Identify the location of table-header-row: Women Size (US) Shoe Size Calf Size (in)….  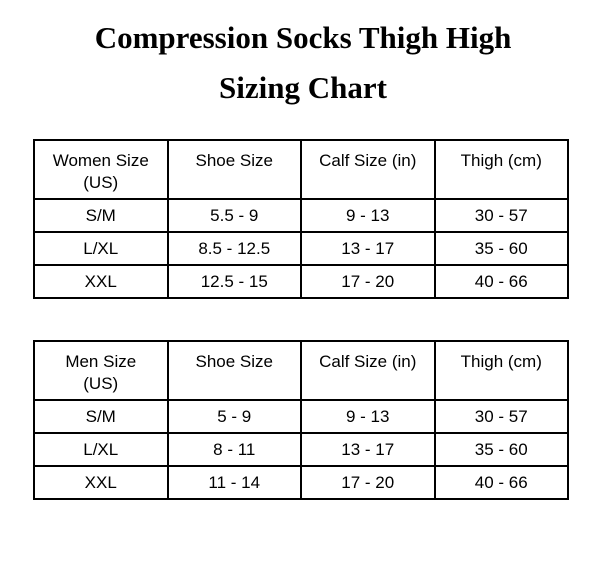
(301, 169).